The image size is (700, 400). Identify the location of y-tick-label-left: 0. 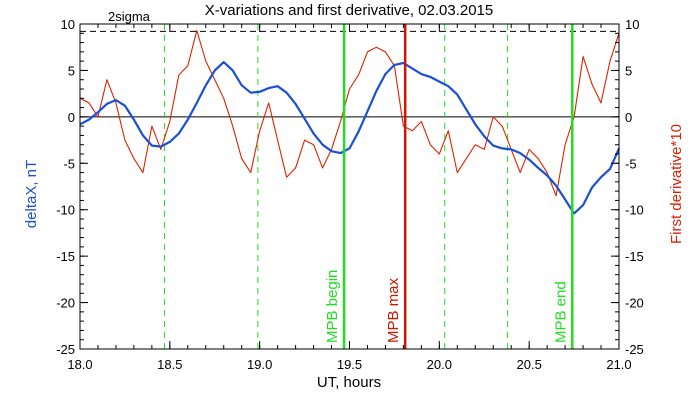
(71, 117).